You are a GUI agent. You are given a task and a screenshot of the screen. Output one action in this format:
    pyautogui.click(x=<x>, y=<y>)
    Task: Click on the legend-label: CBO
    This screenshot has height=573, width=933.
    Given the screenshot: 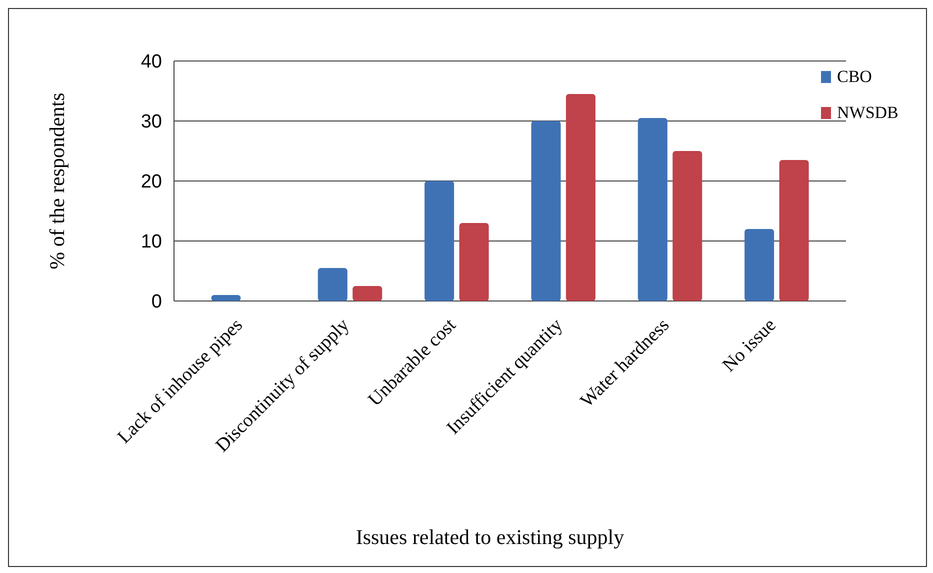 What is the action you would take?
    pyautogui.click(x=854, y=76)
    